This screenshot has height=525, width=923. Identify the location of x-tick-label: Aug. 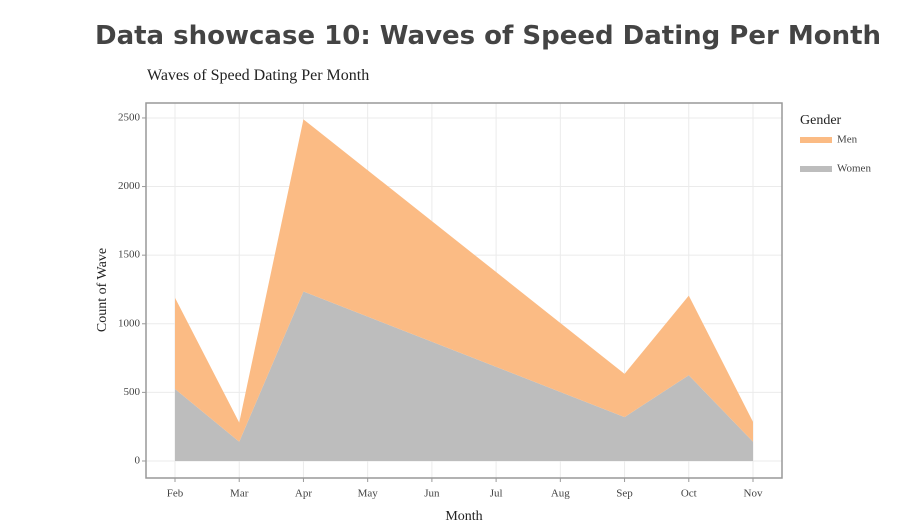
(560, 494).